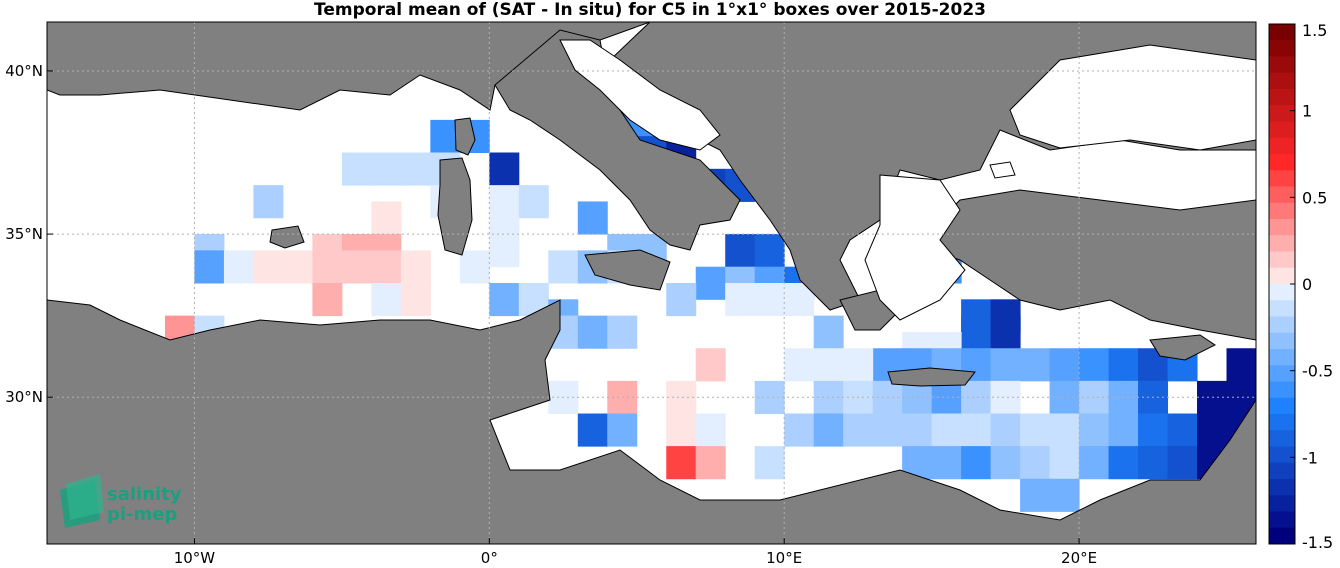 The height and width of the screenshot is (568, 1340). What do you see at coordinates (635, 552) in the screenshot?
I see `x-axis-ticks: 10°W 0° 10°E 20°E` at bounding box center [635, 552].